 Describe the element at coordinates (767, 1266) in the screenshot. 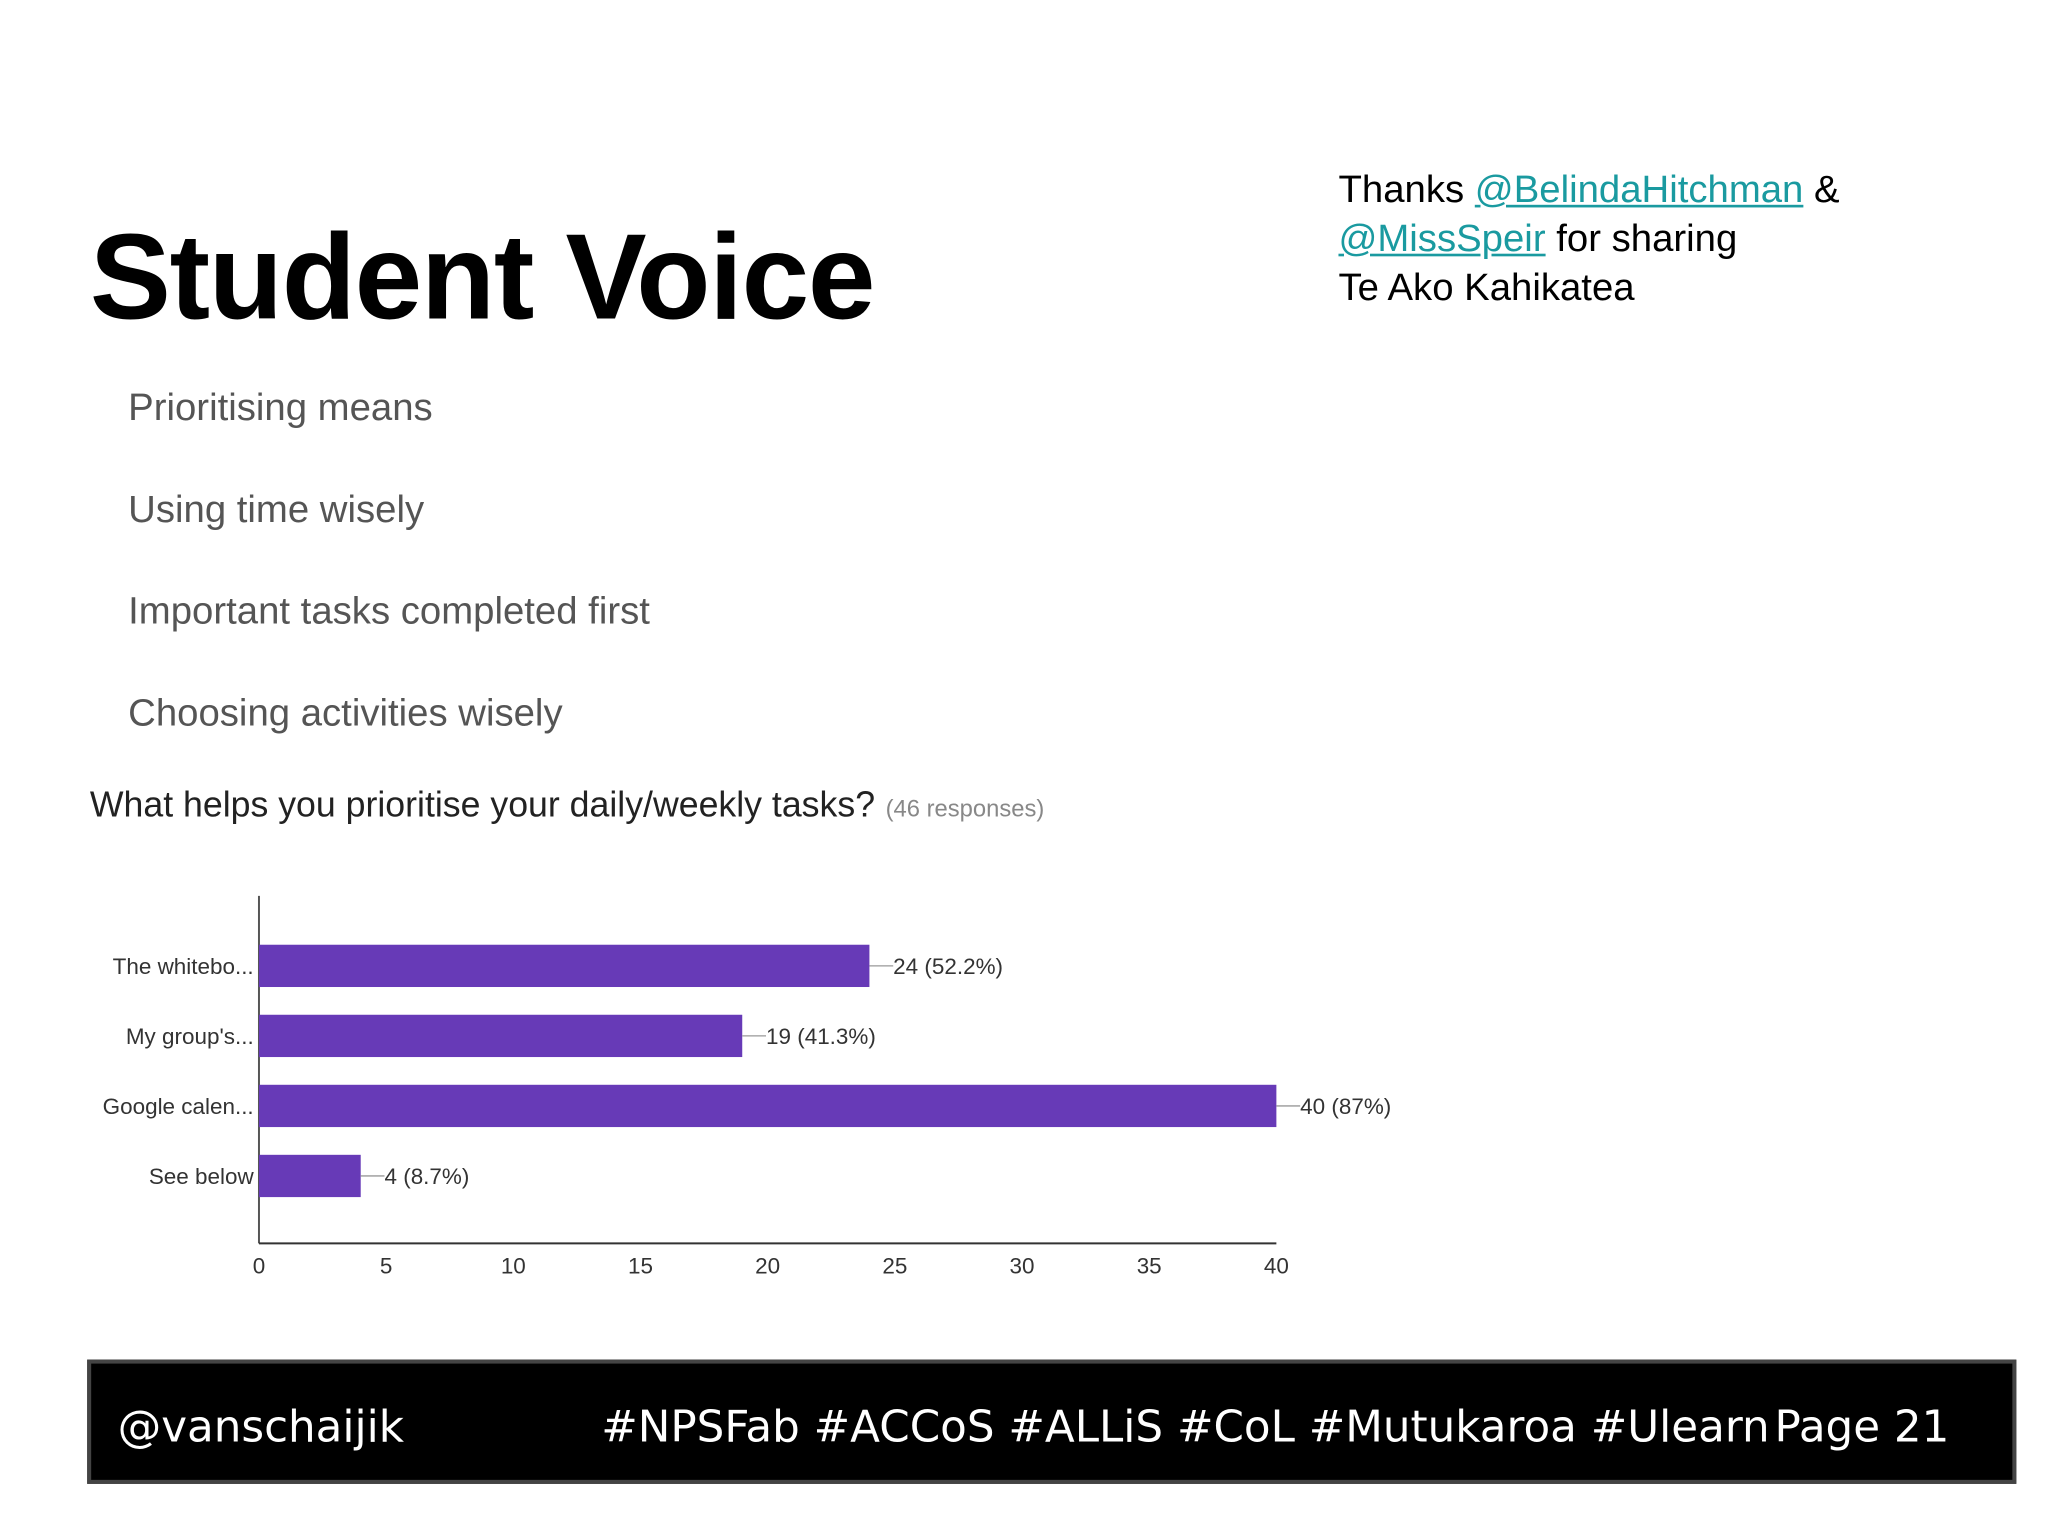

I see `x-tick-label-4: 20` at that location.